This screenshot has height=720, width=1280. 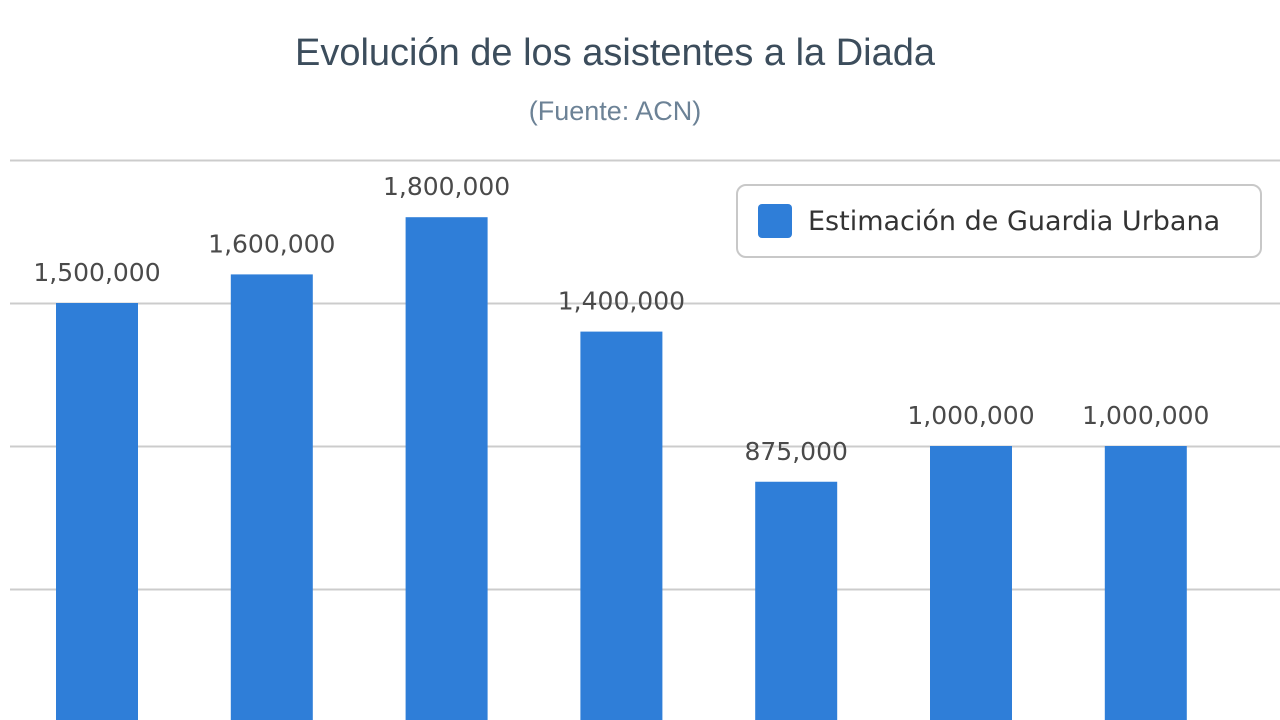 I want to click on data-label-2: 1,800,000, so click(x=446, y=186).